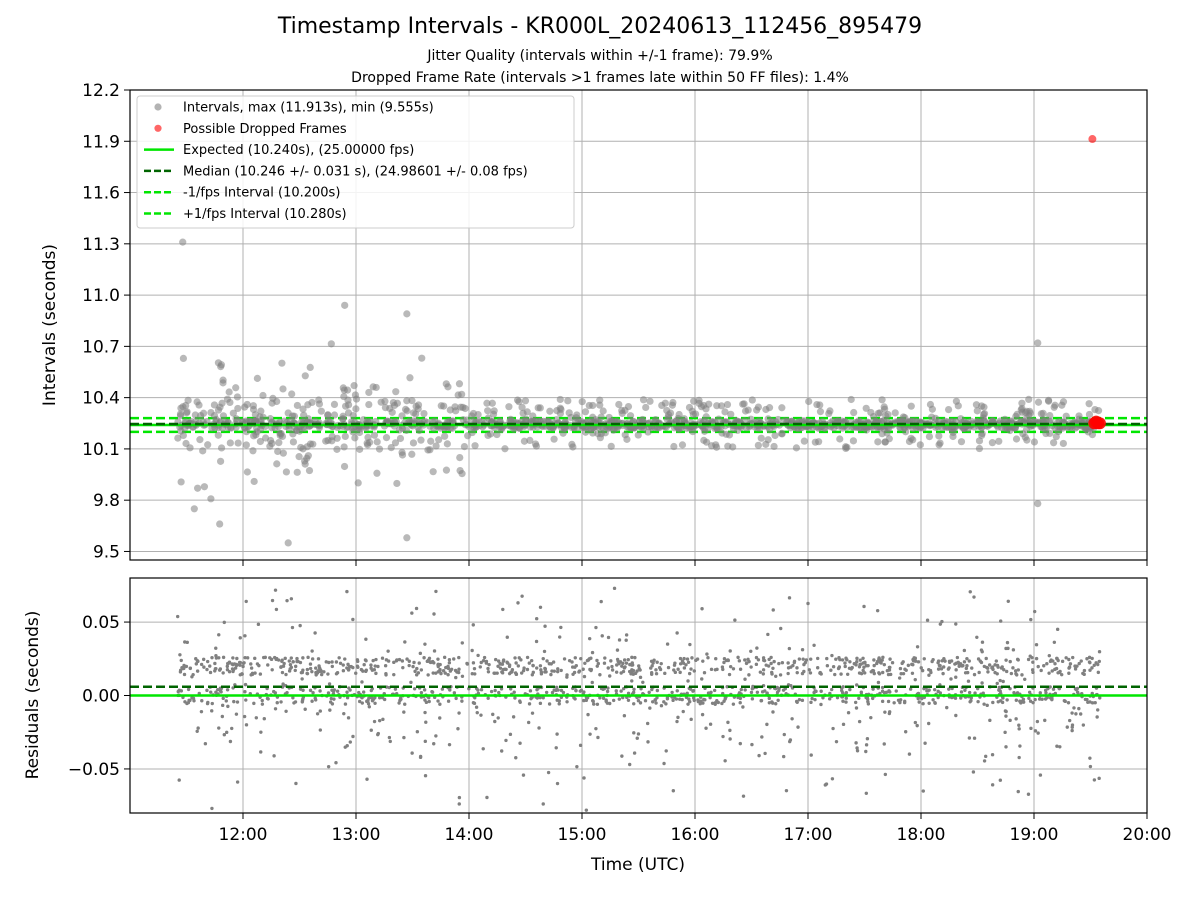 Image resolution: width=1200 pixels, height=900 pixels. Describe the element at coordinates (638, 691) in the screenshot. I see `residuals-reference-lines` at that location.